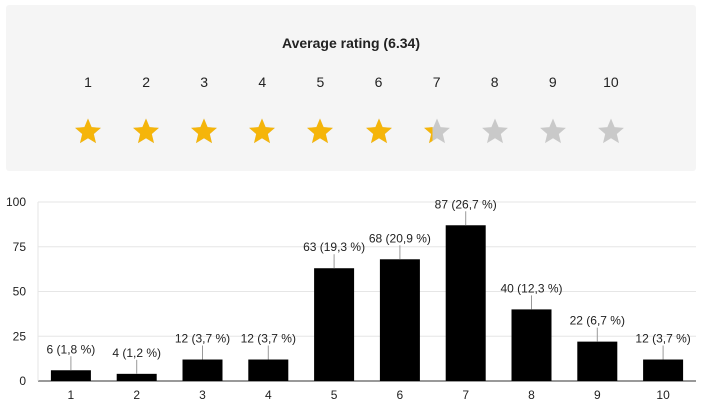  Describe the element at coordinates (436, 82) in the screenshot. I see `star-number-7: 7` at that location.